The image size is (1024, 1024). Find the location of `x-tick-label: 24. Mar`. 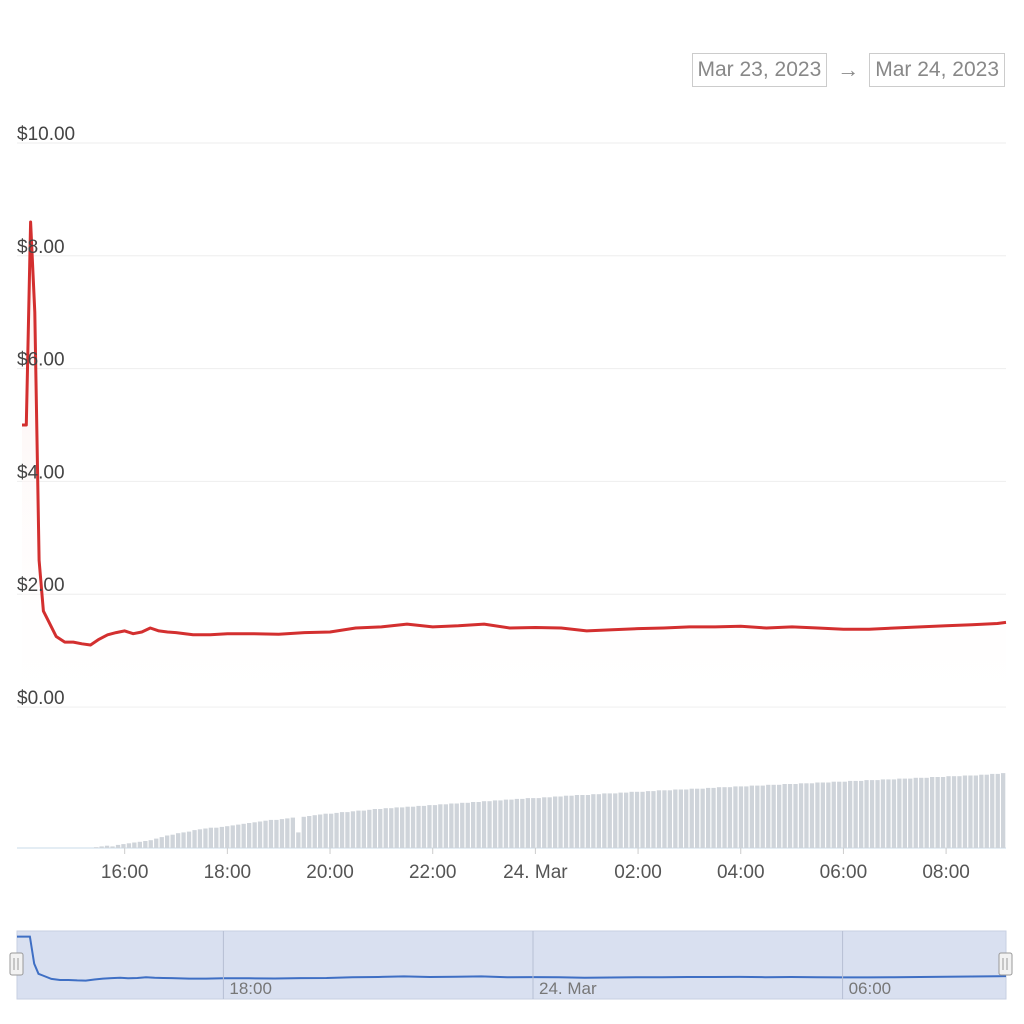

x-tick-label: 24. Mar is located at coordinates (535, 872).